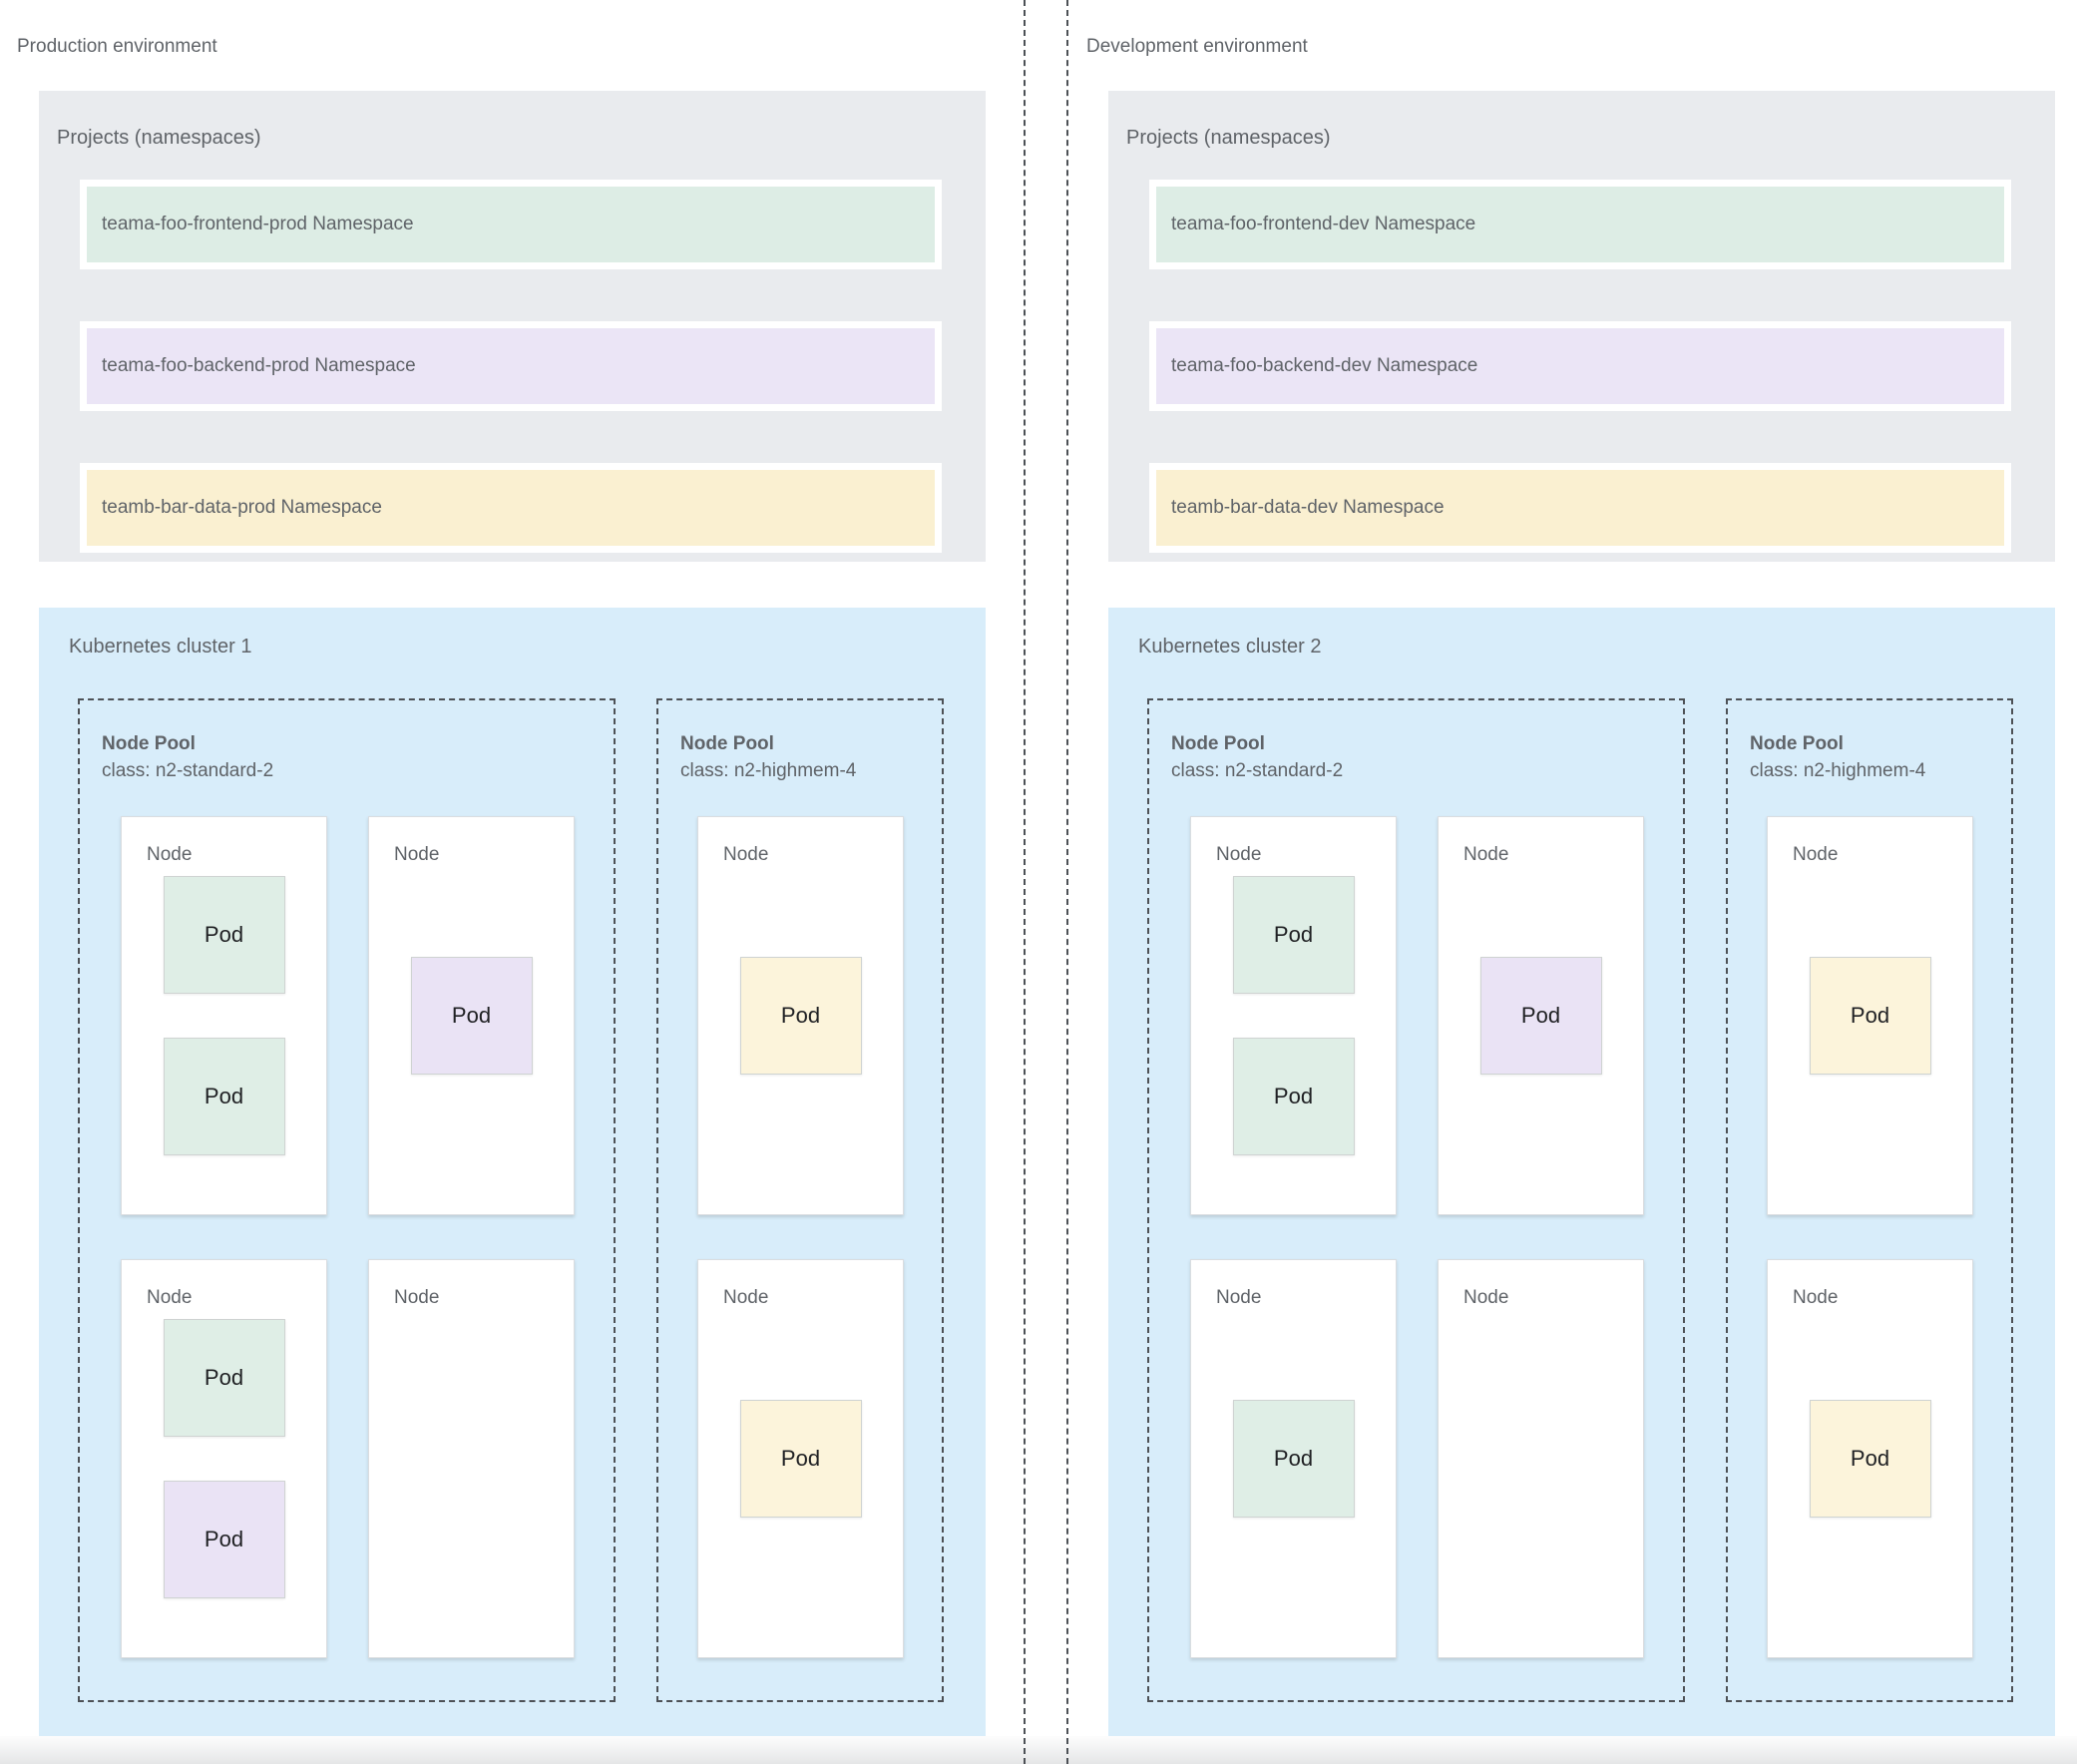 The image size is (2077, 1764). Describe the element at coordinates (259, 365) in the screenshot. I see `namespace-label: teama-foo-backend-prod Namespace` at that location.